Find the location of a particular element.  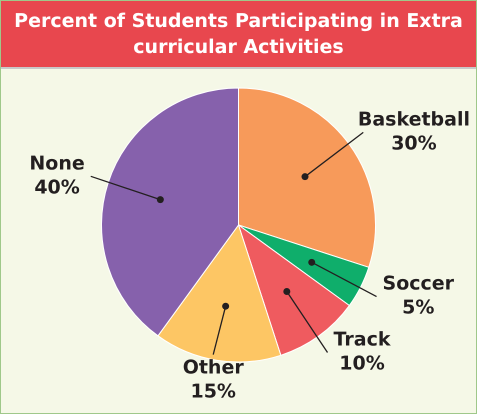

slice-label: Track is located at coordinates (362, 339).